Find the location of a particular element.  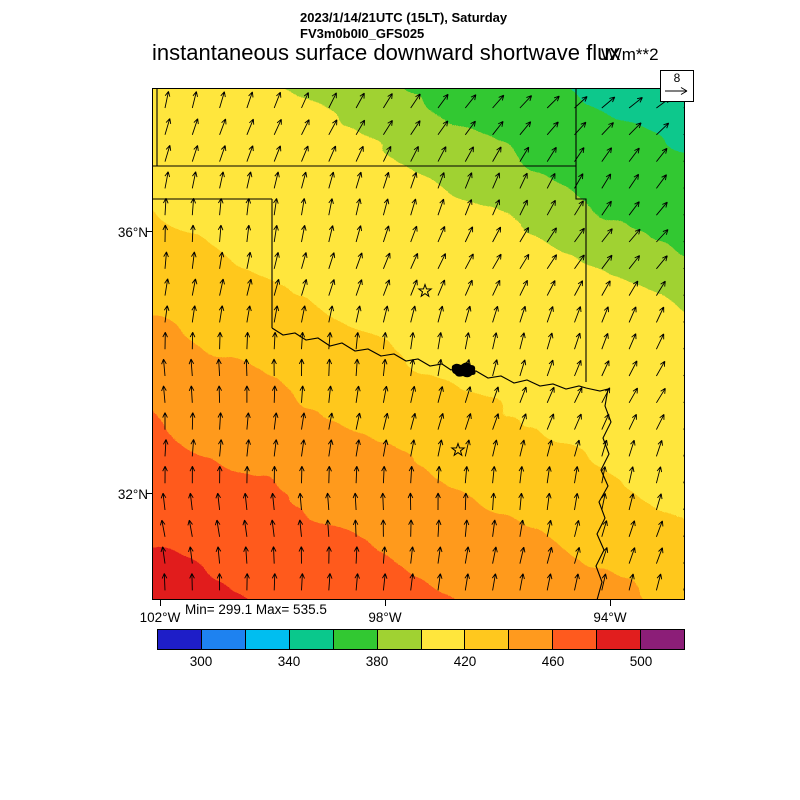

valid-time-title: 2023/1/14/21UTC (15LT), Saturday is located at coordinates (404, 17).